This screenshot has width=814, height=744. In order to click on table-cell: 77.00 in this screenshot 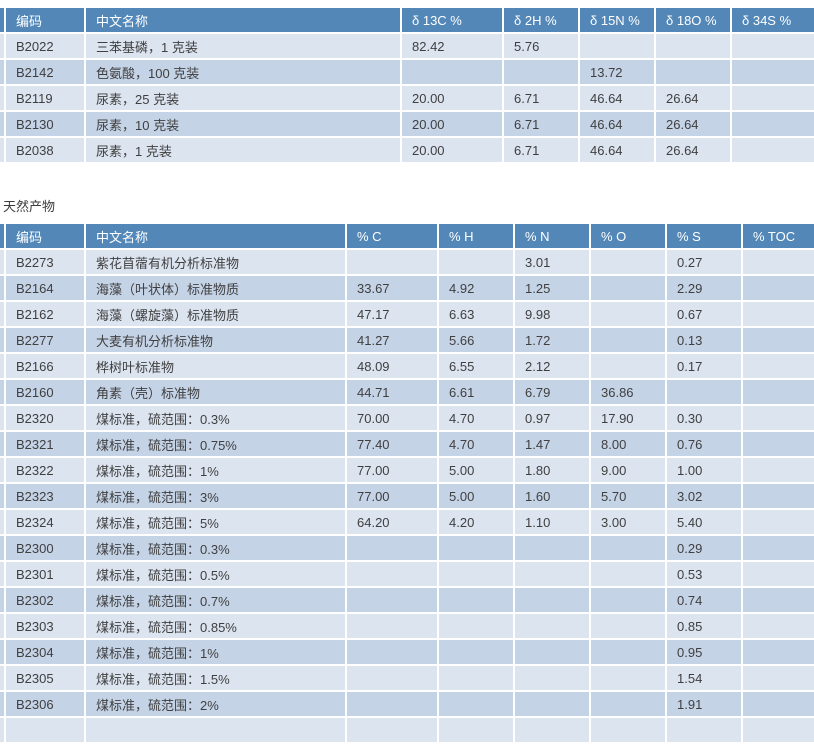, I will do `click(392, 496)`.